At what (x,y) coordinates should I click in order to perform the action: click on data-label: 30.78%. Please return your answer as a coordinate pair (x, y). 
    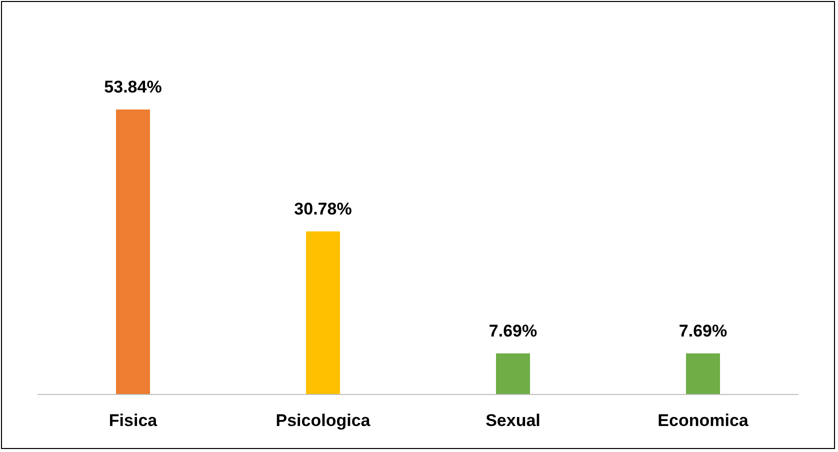
    Looking at the image, I should click on (323, 208).